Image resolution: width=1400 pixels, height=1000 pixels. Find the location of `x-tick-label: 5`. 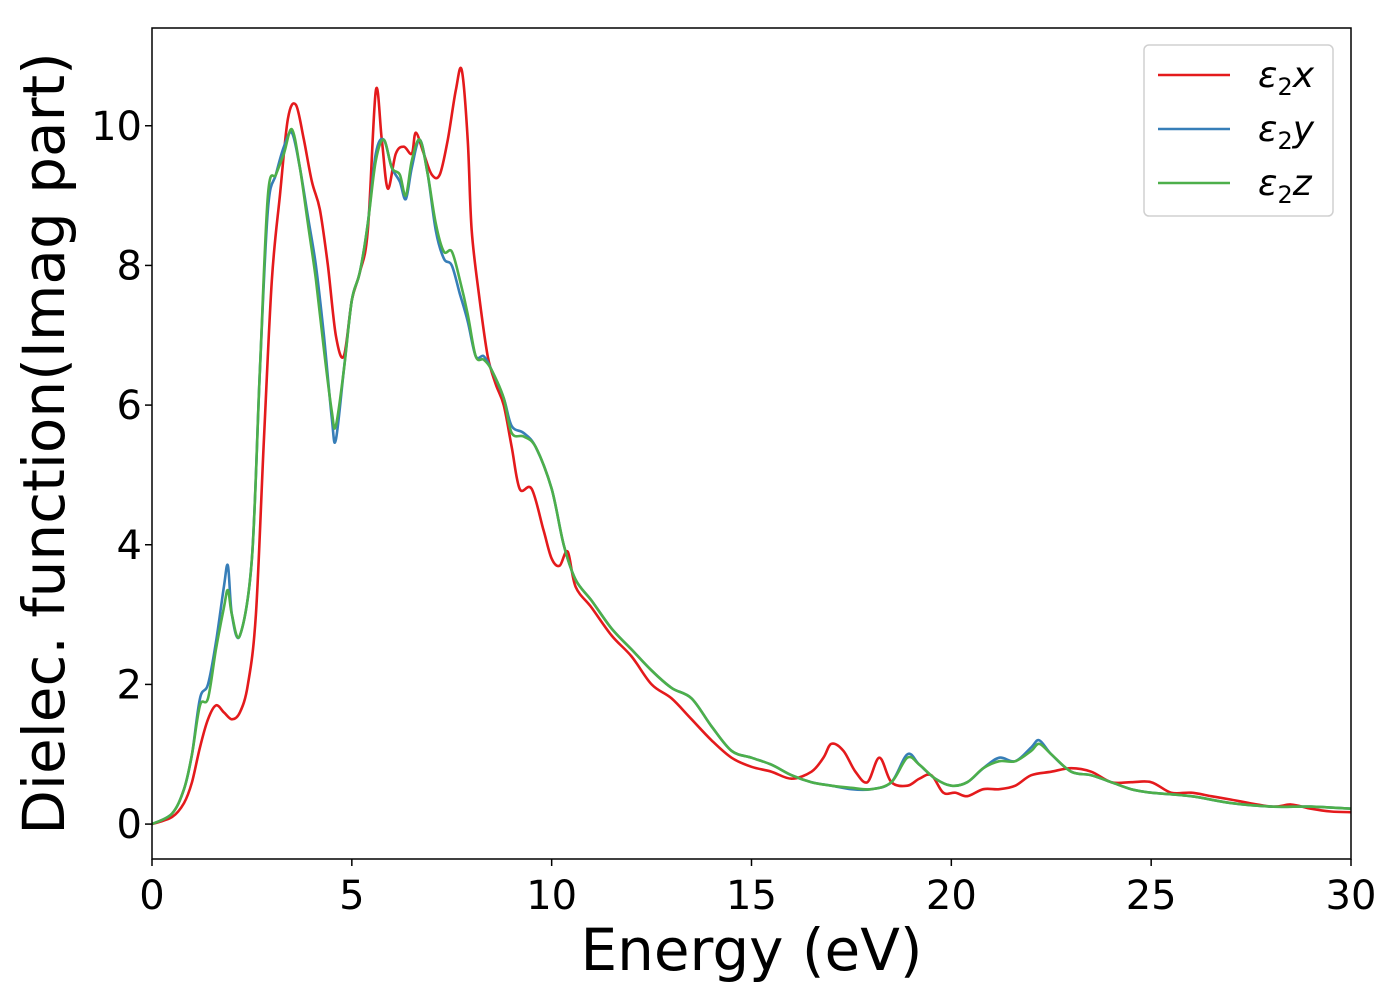

x-tick-label: 5 is located at coordinates (351, 896).